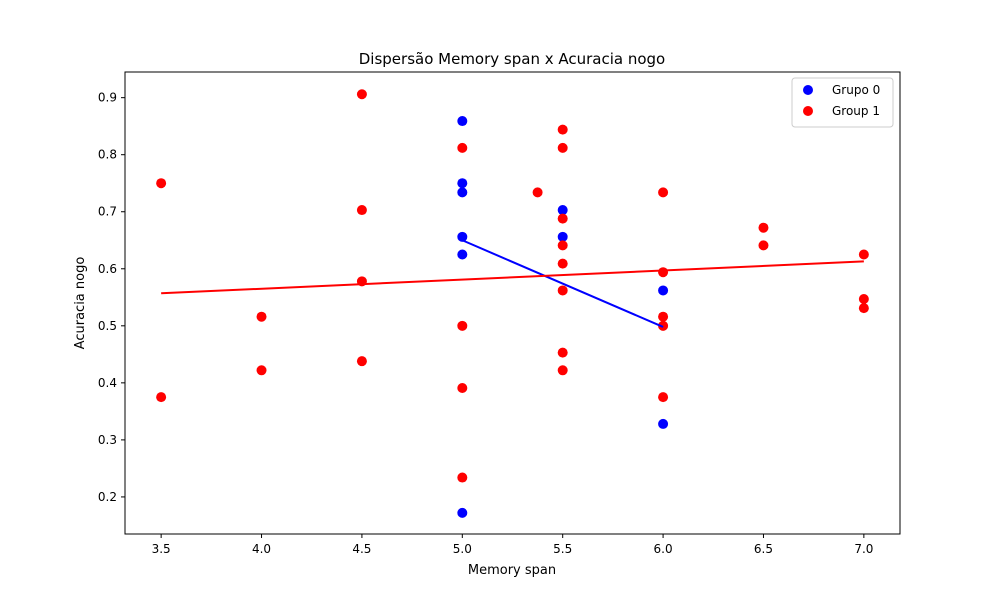 The height and width of the screenshot is (600, 1000). Describe the element at coordinates (80, 303) in the screenshot. I see `y-axis-label: Acuracia nogo` at that location.